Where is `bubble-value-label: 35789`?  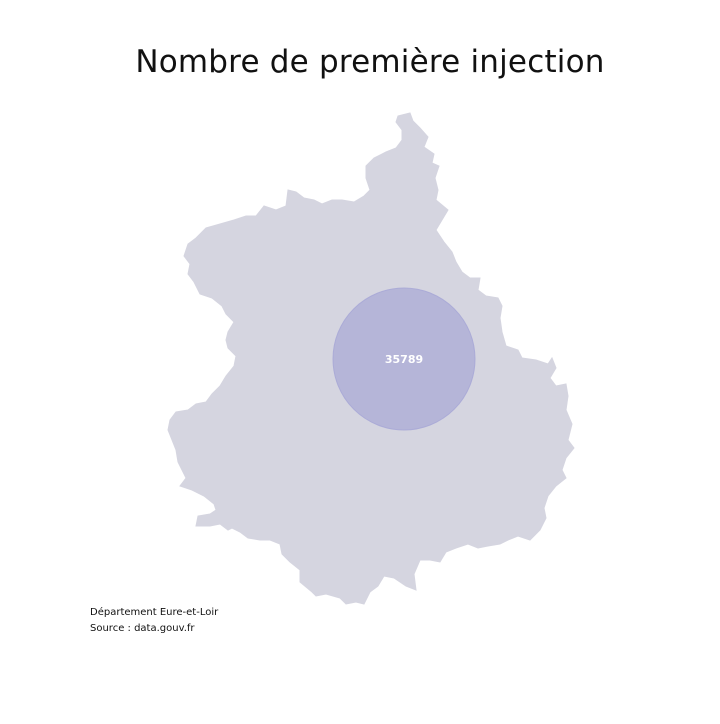
bubble-value-label: 35789 is located at coordinates (404, 359).